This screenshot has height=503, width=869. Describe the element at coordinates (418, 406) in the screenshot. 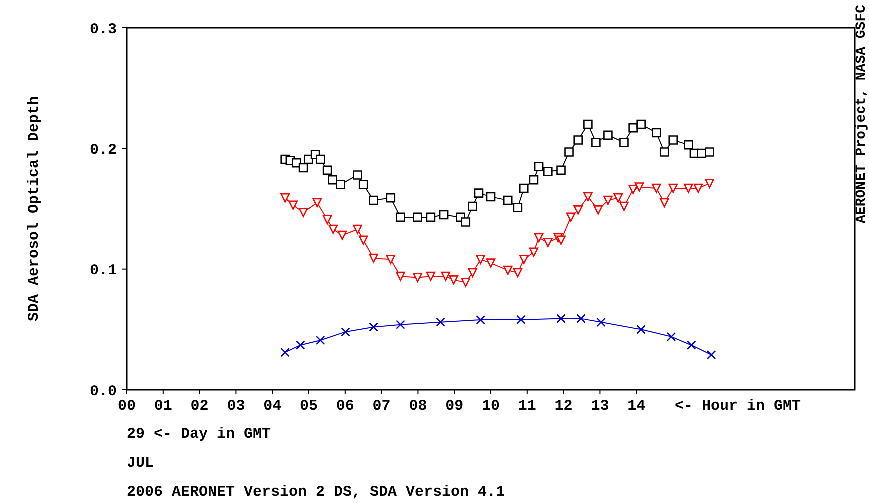

I see `x-tick-label: 08` at that location.